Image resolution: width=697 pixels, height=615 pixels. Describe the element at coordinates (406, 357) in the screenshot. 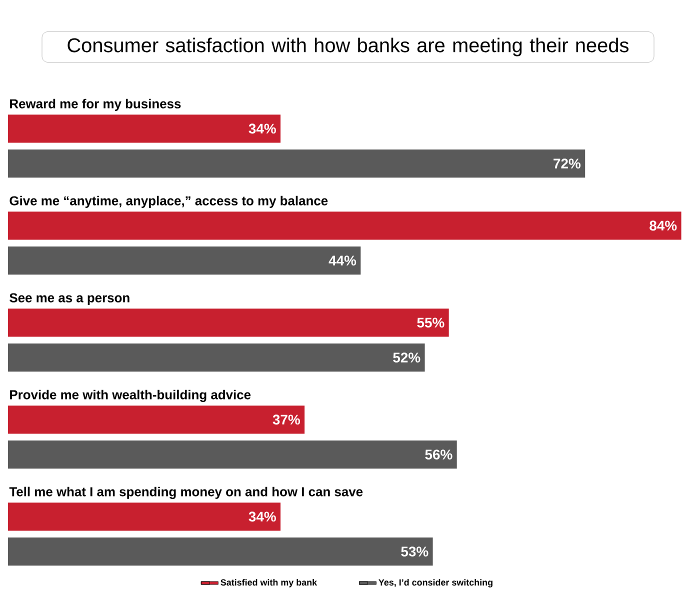

I see `data-label: 52%` at that location.